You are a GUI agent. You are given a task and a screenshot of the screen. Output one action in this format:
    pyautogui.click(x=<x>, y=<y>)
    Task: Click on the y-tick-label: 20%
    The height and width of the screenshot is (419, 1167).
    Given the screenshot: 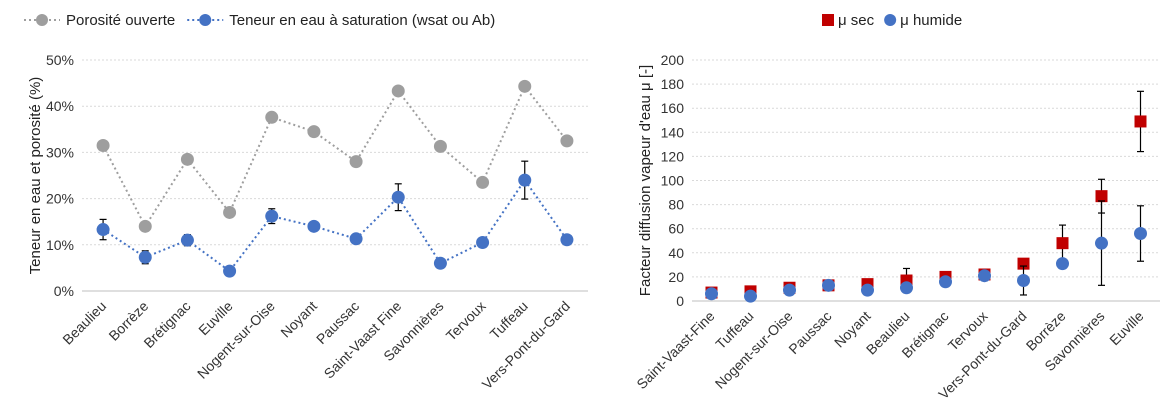 What is the action you would take?
    pyautogui.click(x=60, y=199)
    